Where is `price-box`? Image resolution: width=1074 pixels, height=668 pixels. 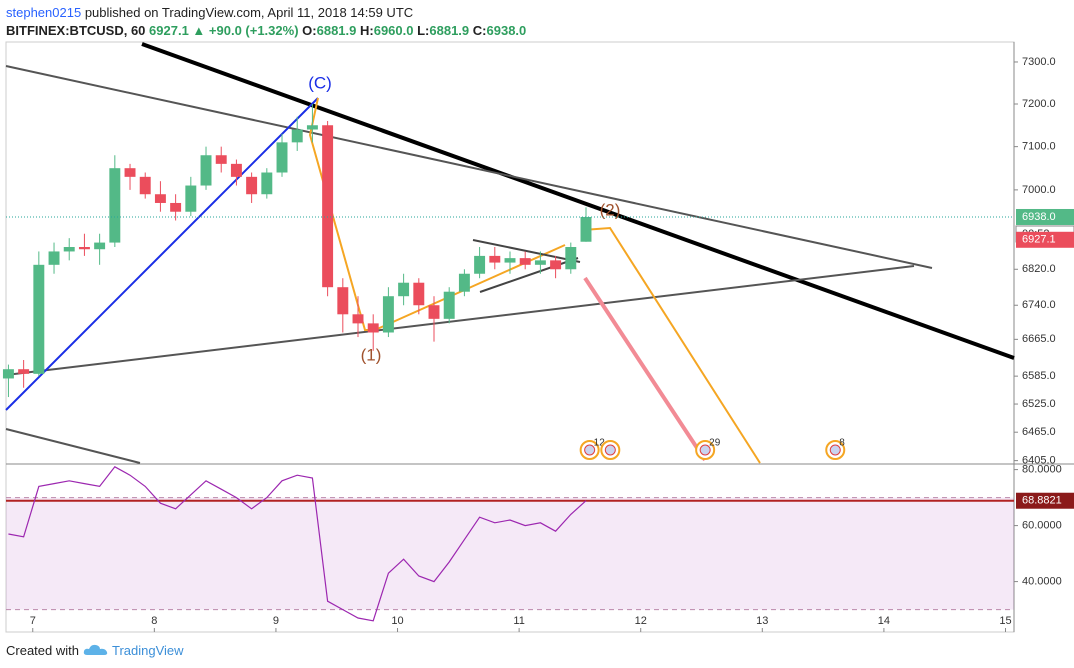 price-box is located at coordinates (1045, 216).